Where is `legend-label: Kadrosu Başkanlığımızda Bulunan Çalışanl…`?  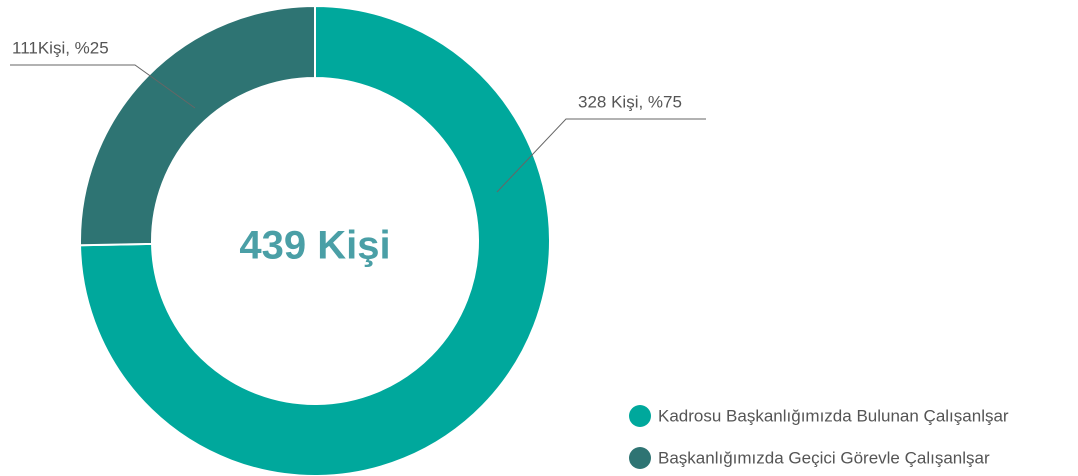 legend-label: Kadrosu Başkanlığımızda Bulunan Çalışanl… is located at coordinates (833, 415).